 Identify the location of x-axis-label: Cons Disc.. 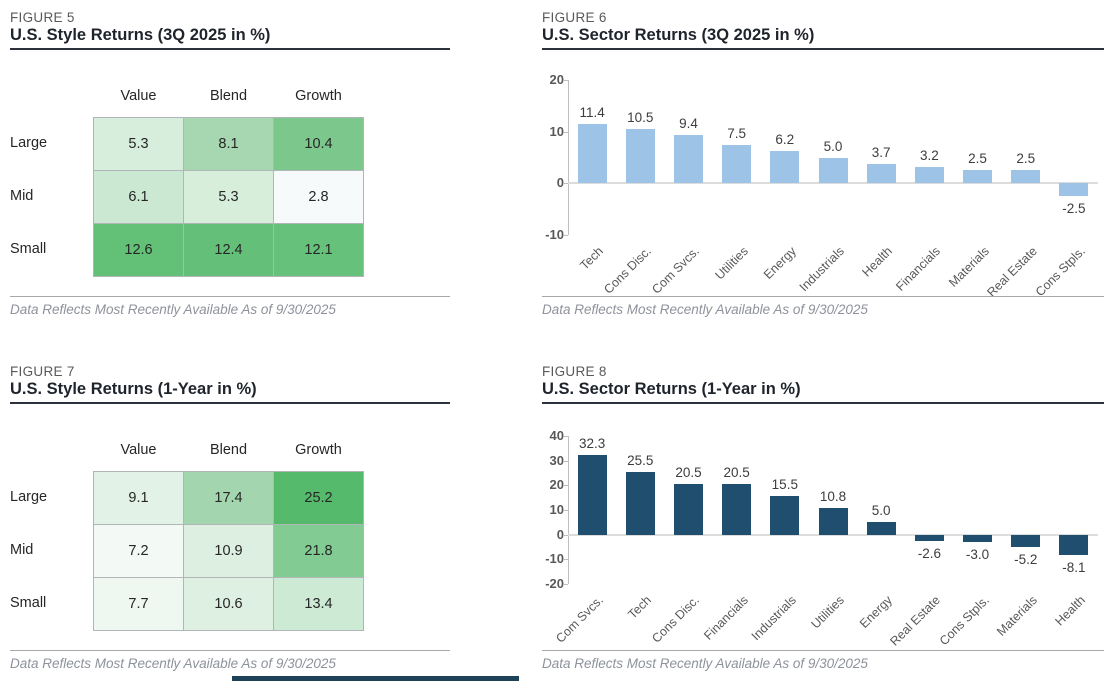
(628, 270).